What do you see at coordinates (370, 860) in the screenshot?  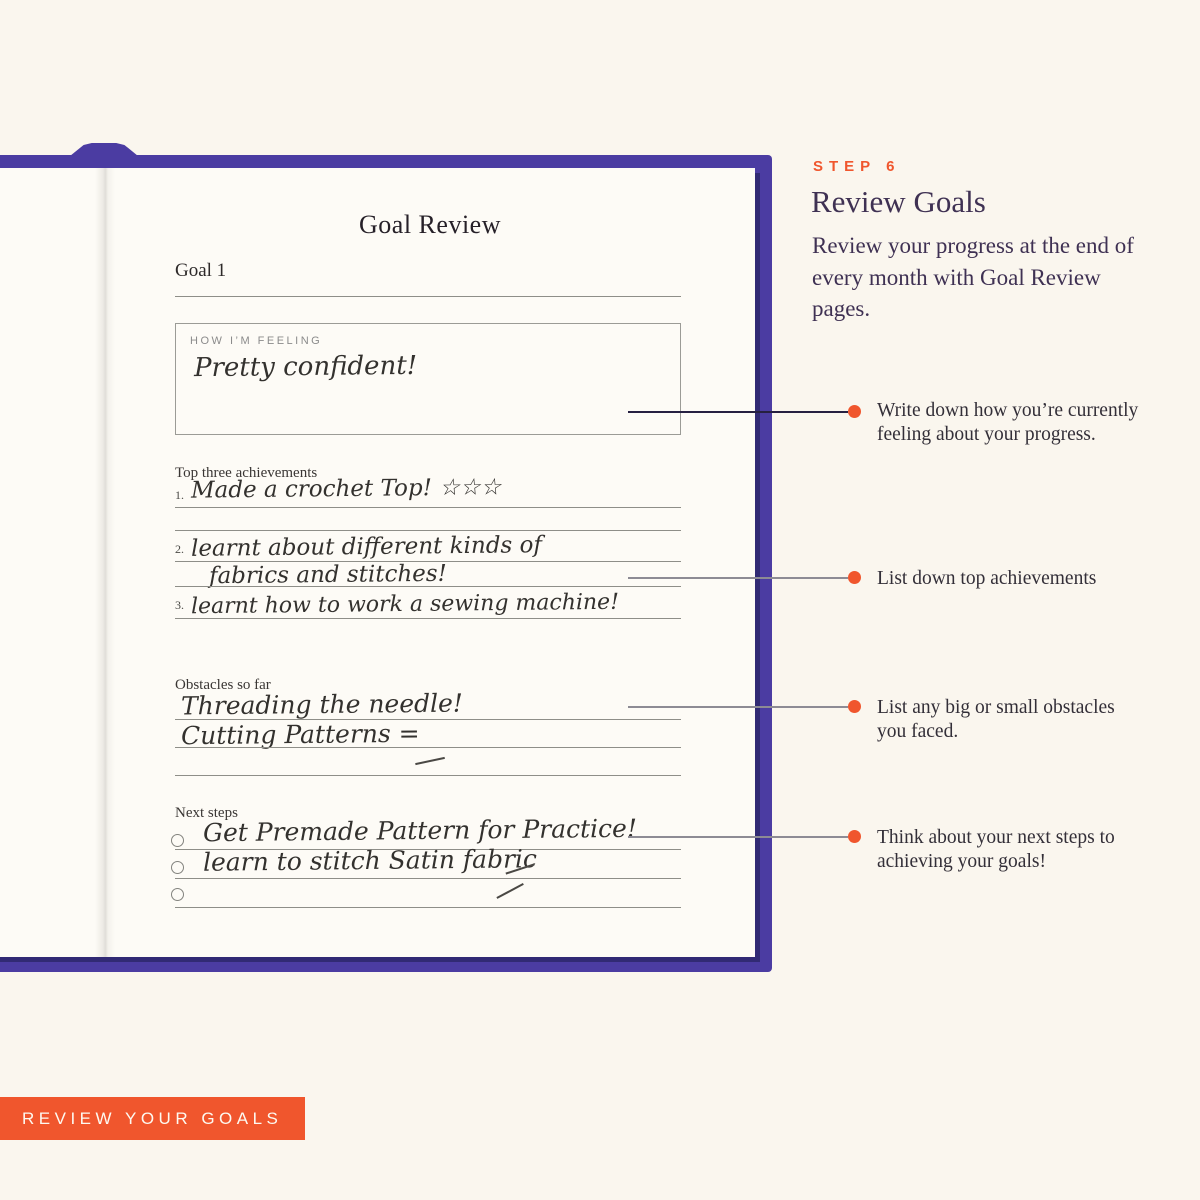 I see `next-step-entry: learn to stitch Satin fabric` at bounding box center [370, 860].